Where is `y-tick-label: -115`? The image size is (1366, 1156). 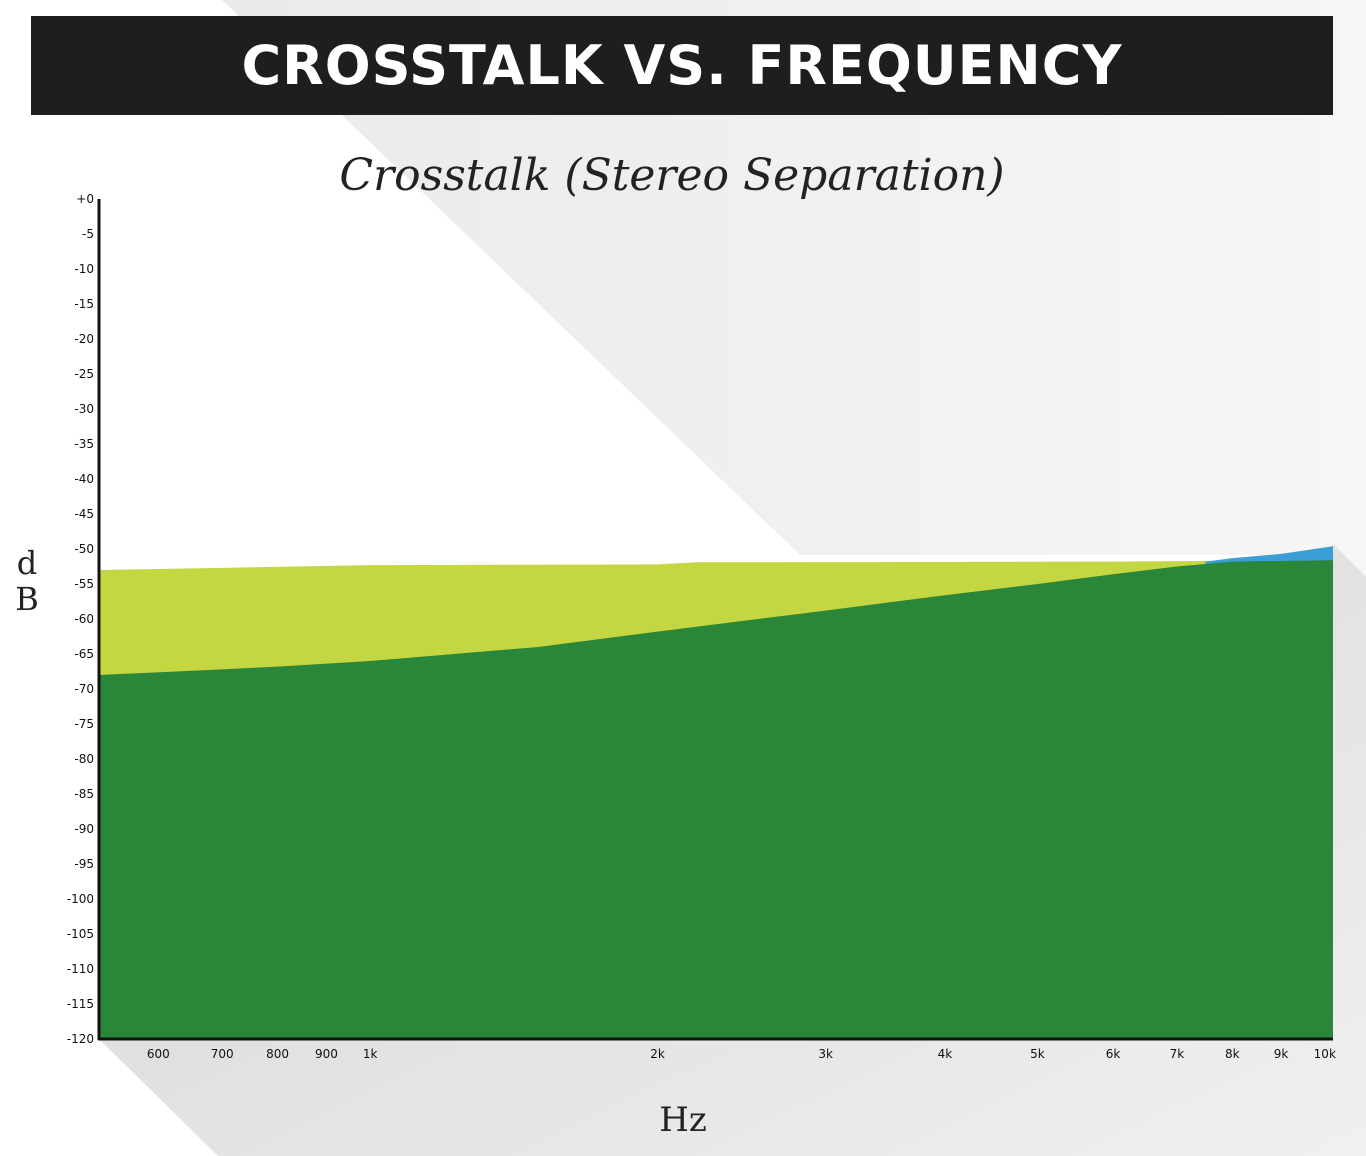
y-tick-label: -115 is located at coordinates (80, 1004).